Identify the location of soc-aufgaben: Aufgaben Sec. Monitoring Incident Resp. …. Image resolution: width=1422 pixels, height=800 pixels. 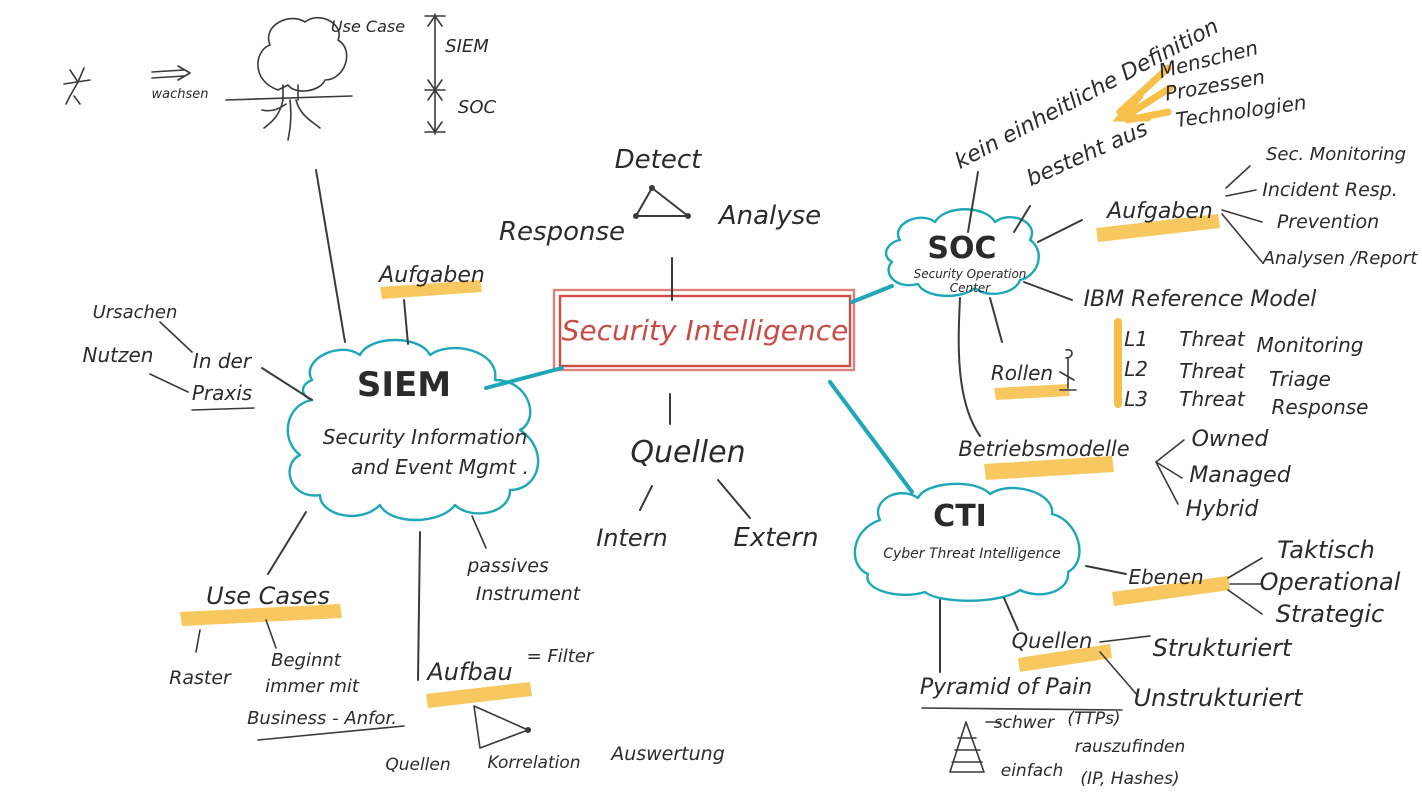
(1227, 206).